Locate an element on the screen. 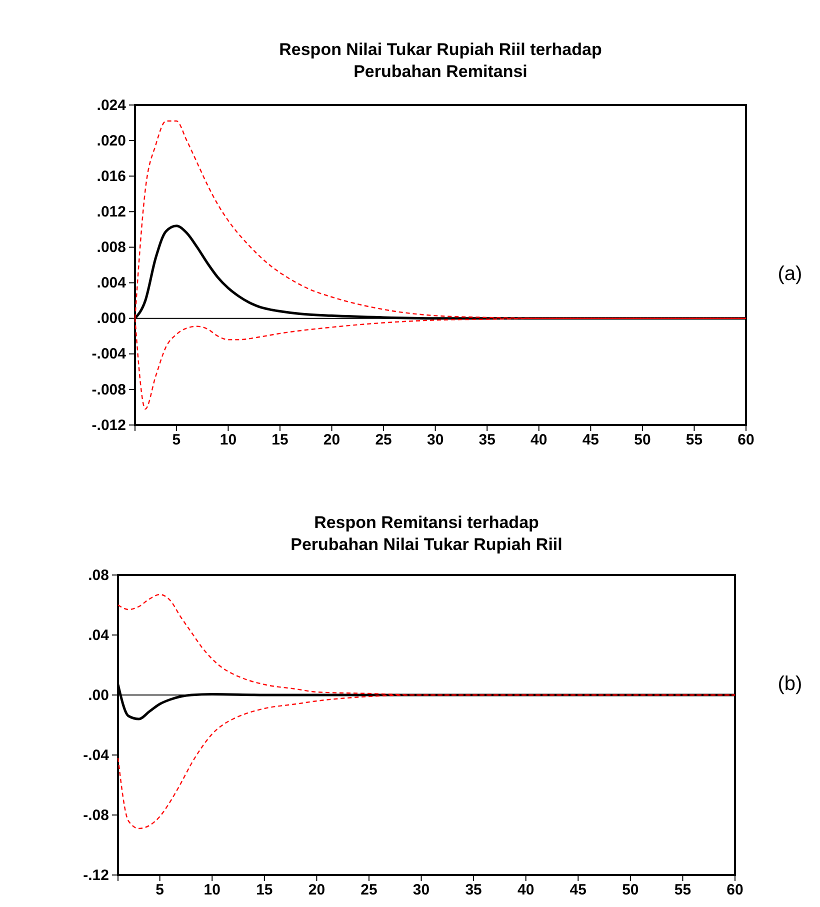 This screenshot has width=820, height=907. chart-title: Respon Nilai Tukar Rupiah Riil terhadap Perubahan Remitansi is located at coordinates (440, 60).